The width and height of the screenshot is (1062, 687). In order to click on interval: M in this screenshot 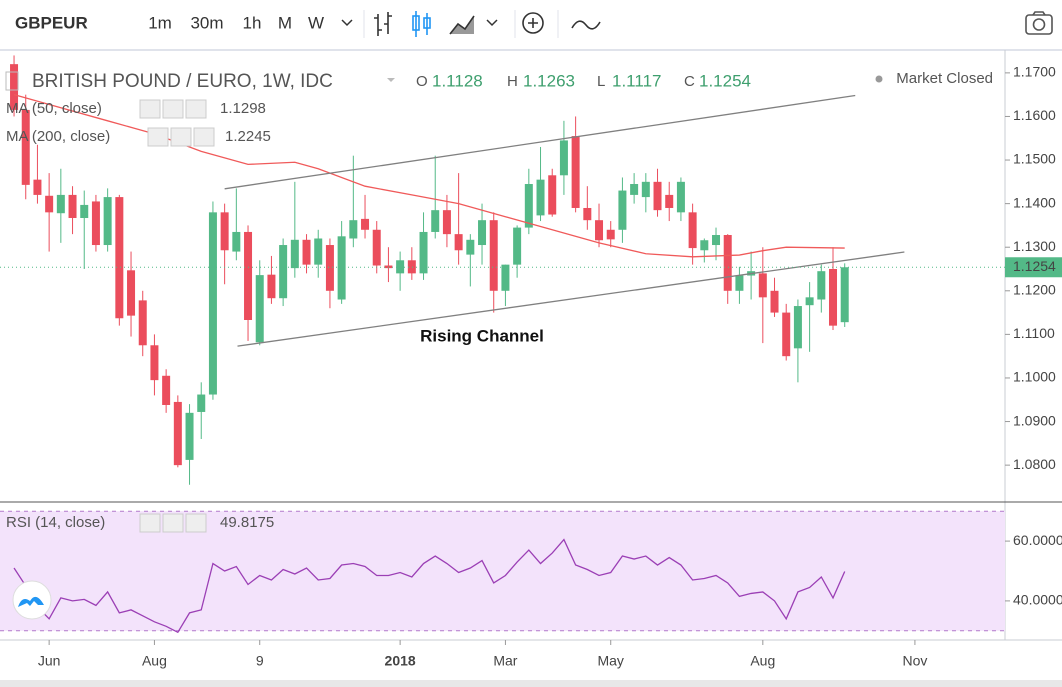, I will do `click(285, 22)`.